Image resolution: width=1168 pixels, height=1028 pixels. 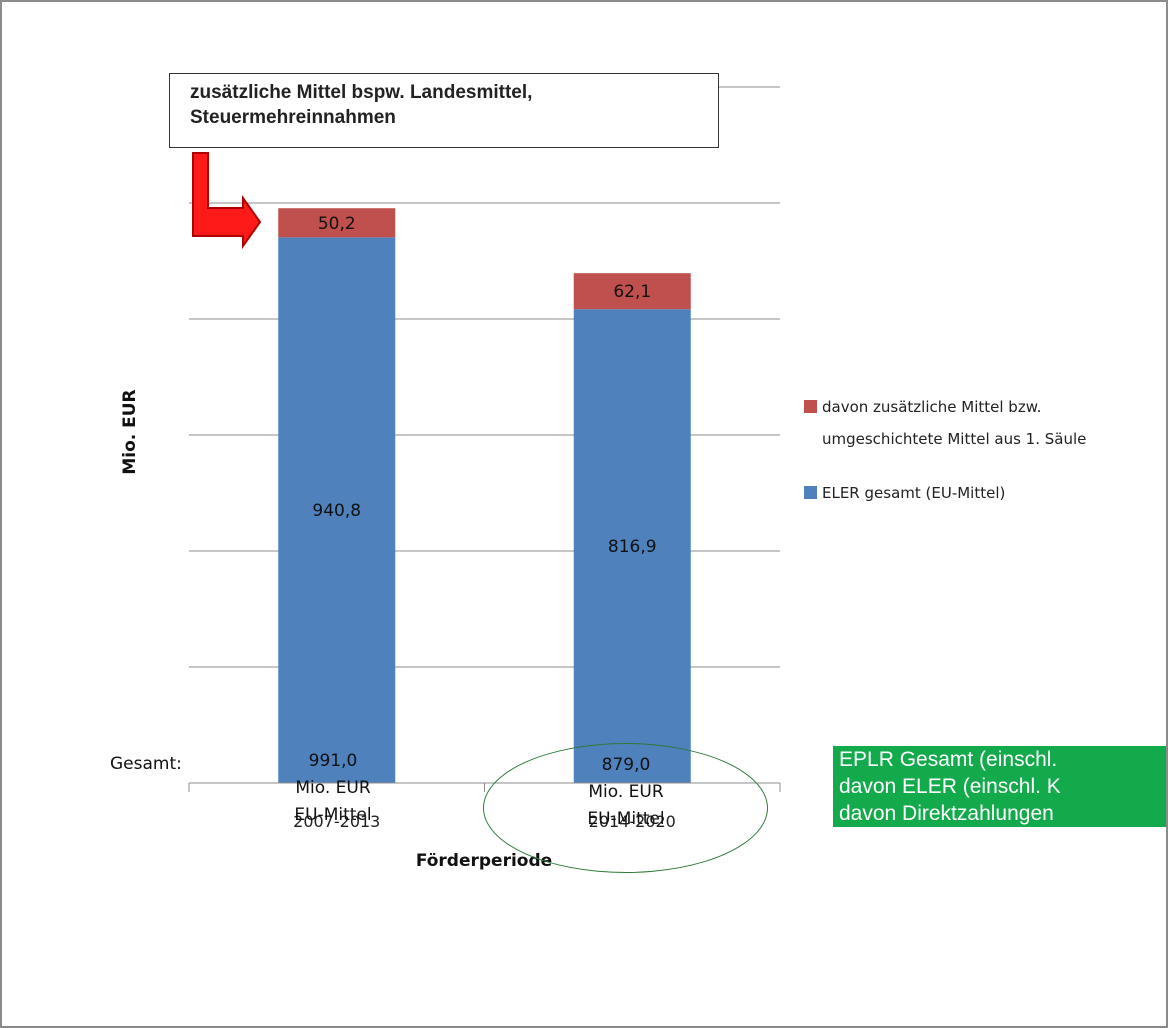 I want to click on green-box-line-3: davon Direktzahlungen, so click(x=999, y=813).